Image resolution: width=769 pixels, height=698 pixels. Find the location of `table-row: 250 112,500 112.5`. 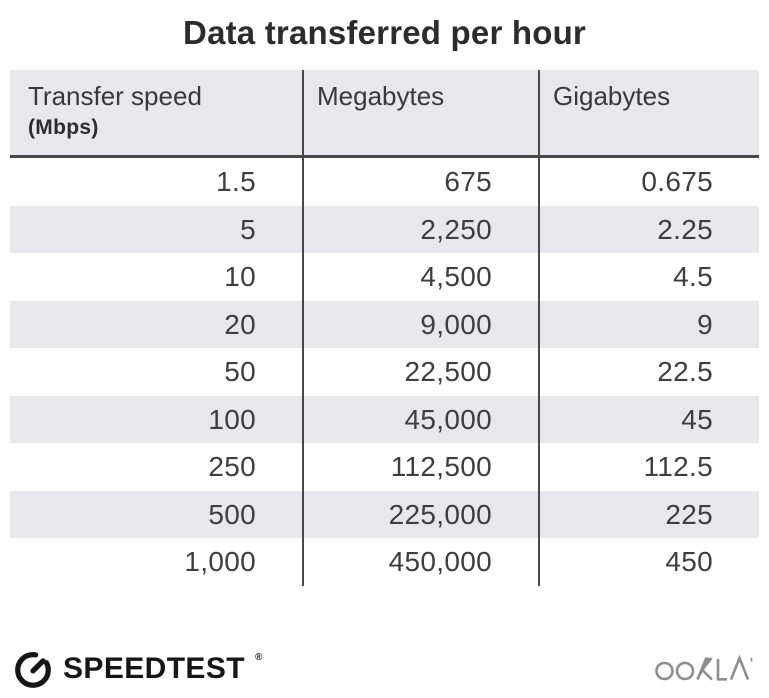

table-row: 250 112,500 112.5 is located at coordinates (384, 467).